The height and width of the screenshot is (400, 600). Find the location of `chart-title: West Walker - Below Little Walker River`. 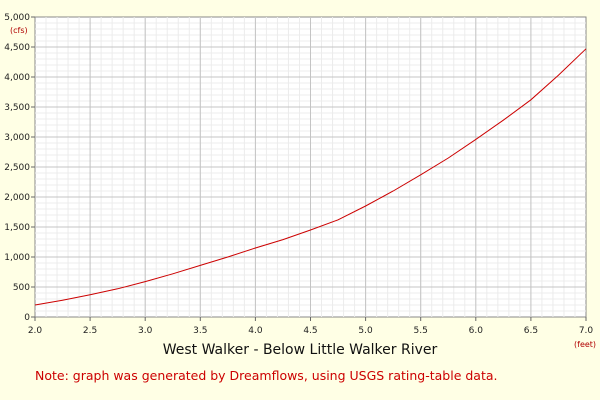

chart-title: West Walker - Below Little Walker River is located at coordinates (300, 350).